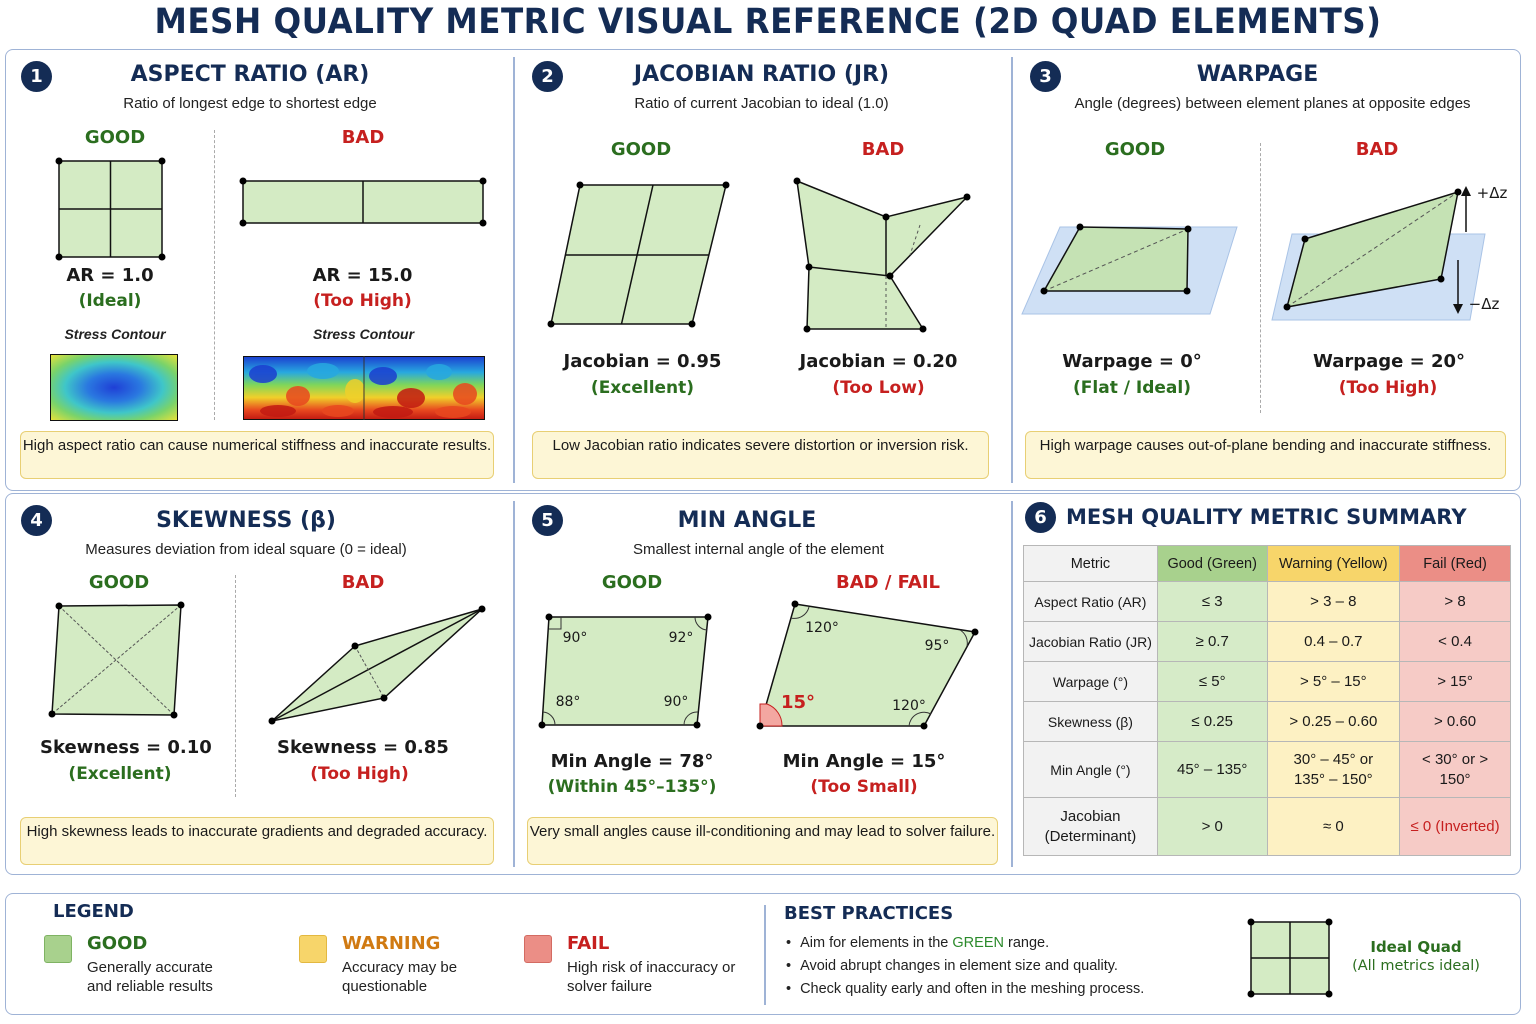  Describe the element at coordinates (1257, 74) in the screenshot. I see `section-title: WARPAGE` at that location.